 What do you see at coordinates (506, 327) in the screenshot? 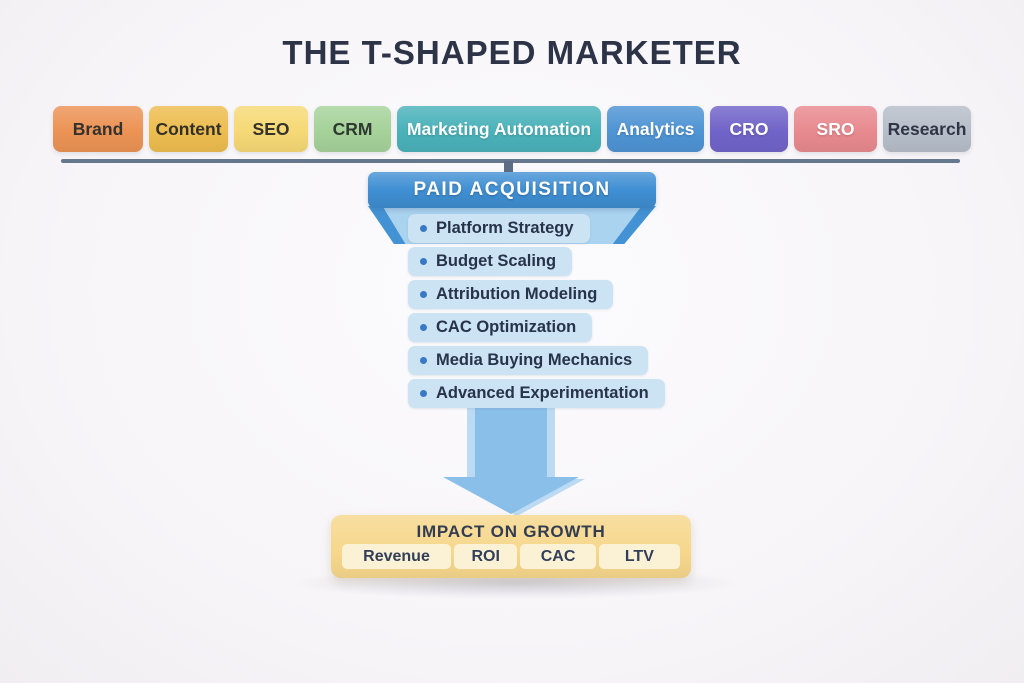
I see `list-item-label: CAC Optimization` at bounding box center [506, 327].